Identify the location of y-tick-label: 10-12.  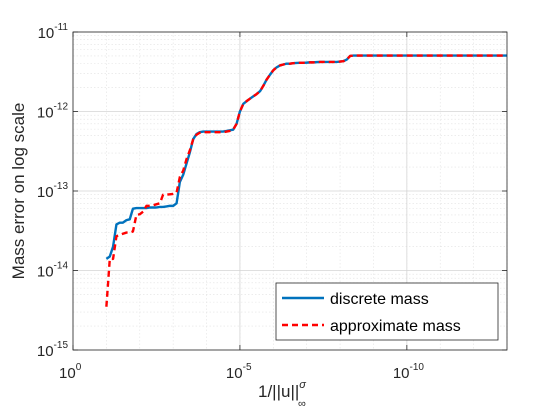
(53, 112).